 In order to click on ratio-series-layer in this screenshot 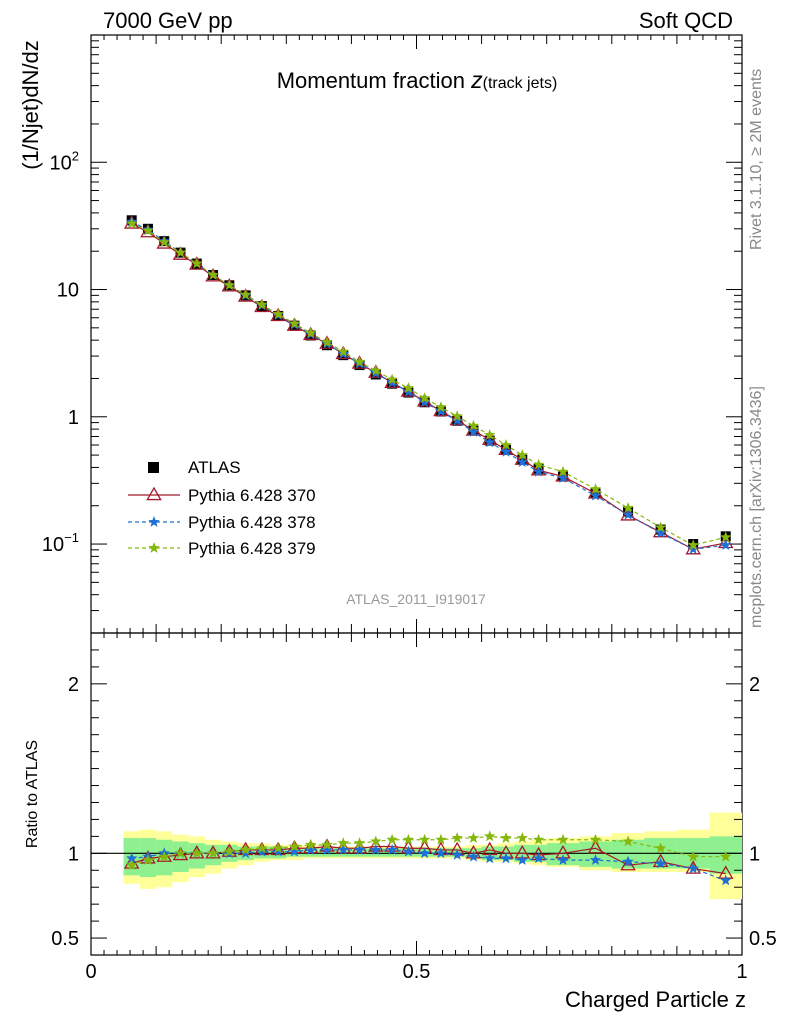, I will do `click(428, 858)`.